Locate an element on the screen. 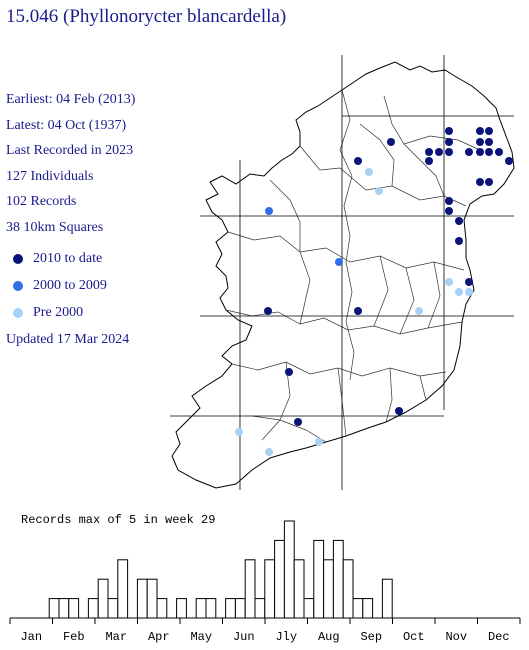 This screenshot has height=650, width=529. updated-date: Updated 17 Mar 2024 is located at coordinates (68, 339).